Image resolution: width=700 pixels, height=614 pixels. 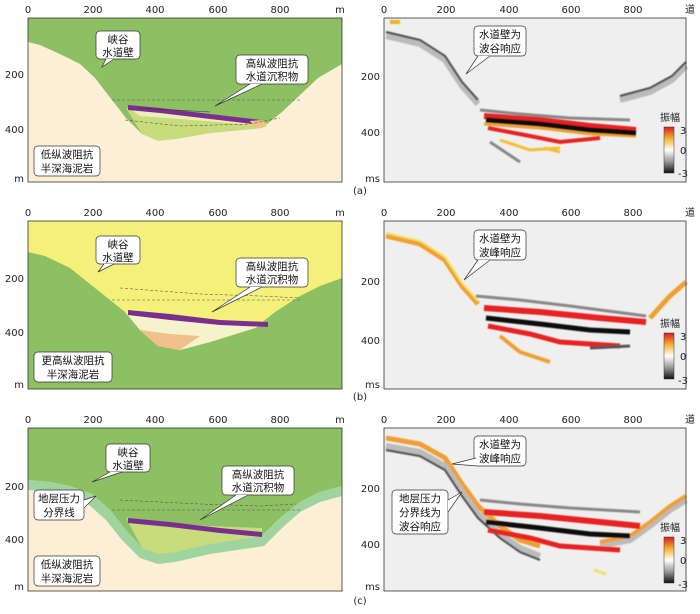 I want to click on colorbar-c-tick-min: -3, so click(x=683, y=585).